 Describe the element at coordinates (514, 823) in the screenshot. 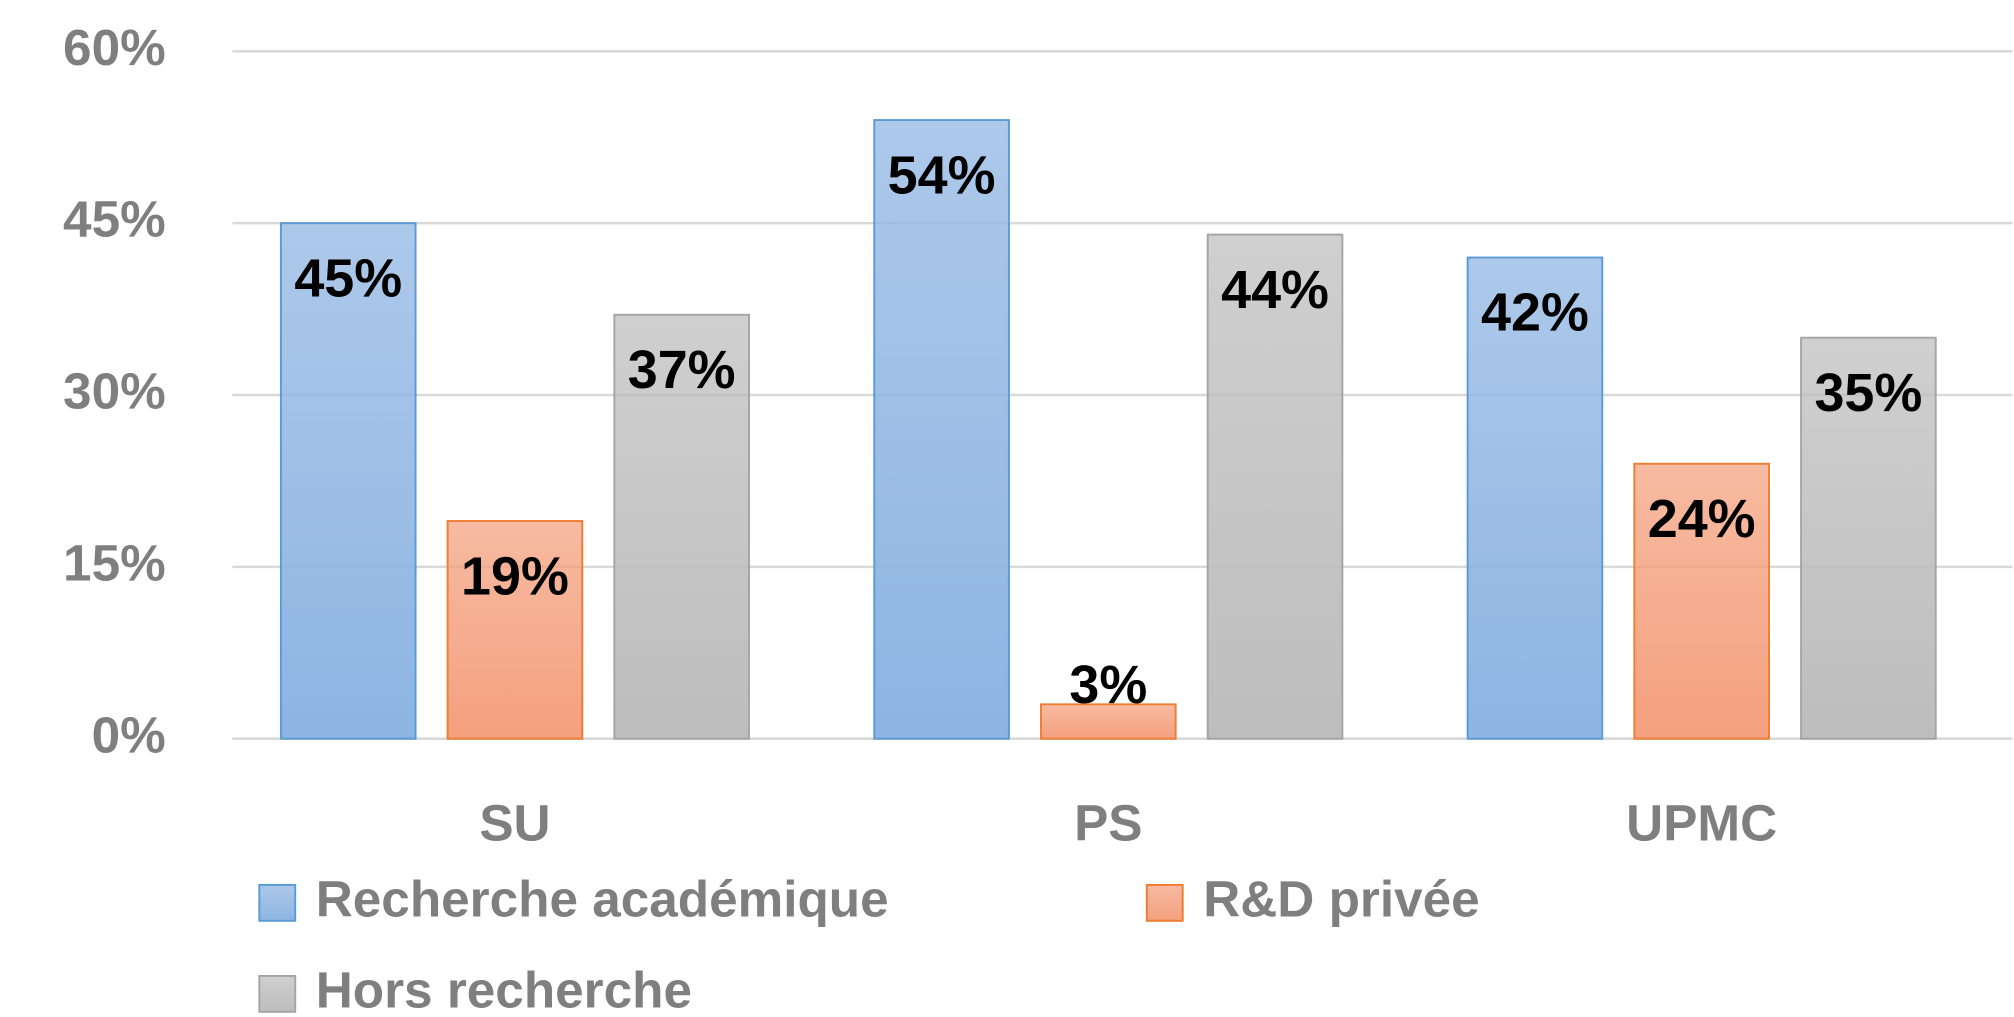

I see `x-tick-label: SU` at that location.